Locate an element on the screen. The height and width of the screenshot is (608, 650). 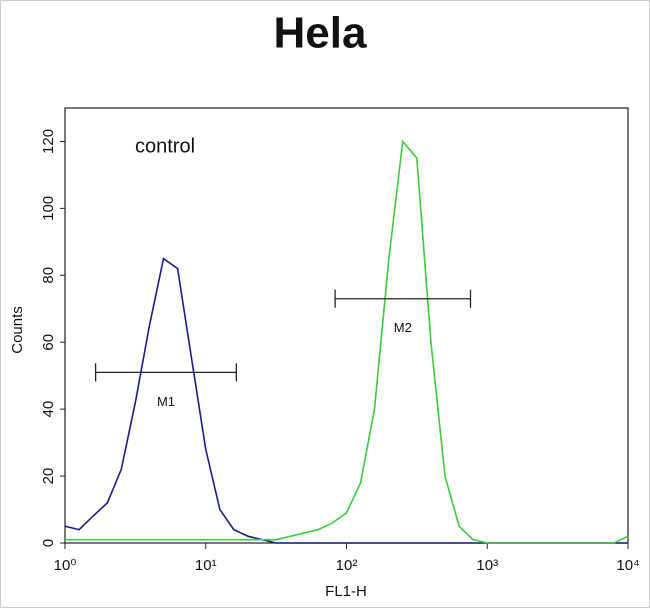
x-tick-label: 10⁴ is located at coordinates (627, 565).